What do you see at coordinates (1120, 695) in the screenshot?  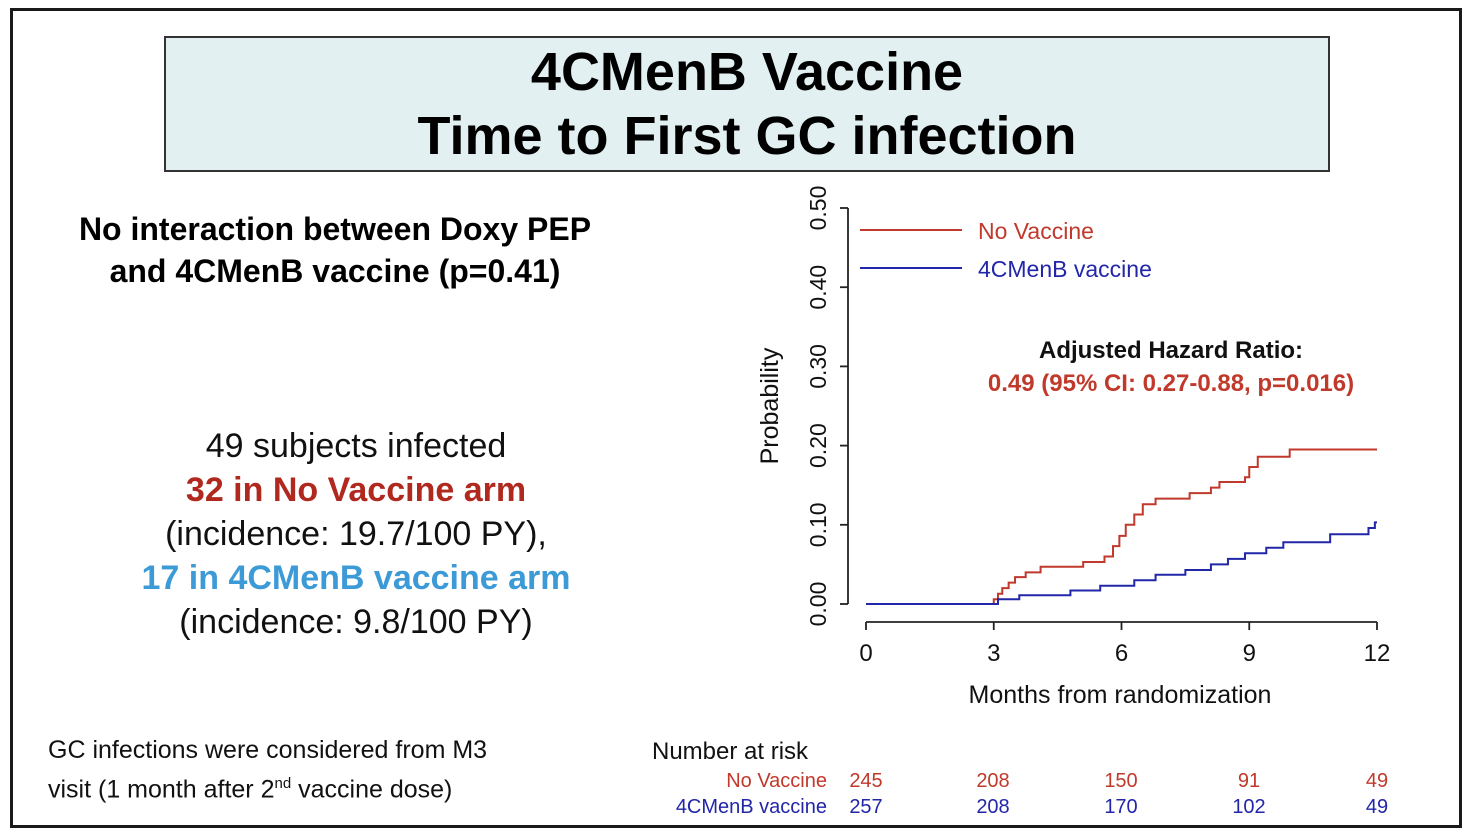 I see `x-axis-label: Months from randomization` at bounding box center [1120, 695].